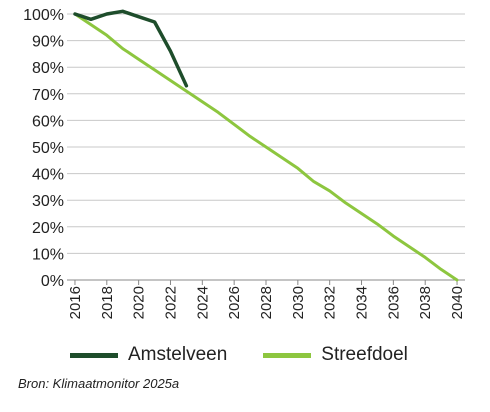  What do you see at coordinates (48, 68) in the screenshot?
I see `y-tick-label-80: 80%` at bounding box center [48, 68].